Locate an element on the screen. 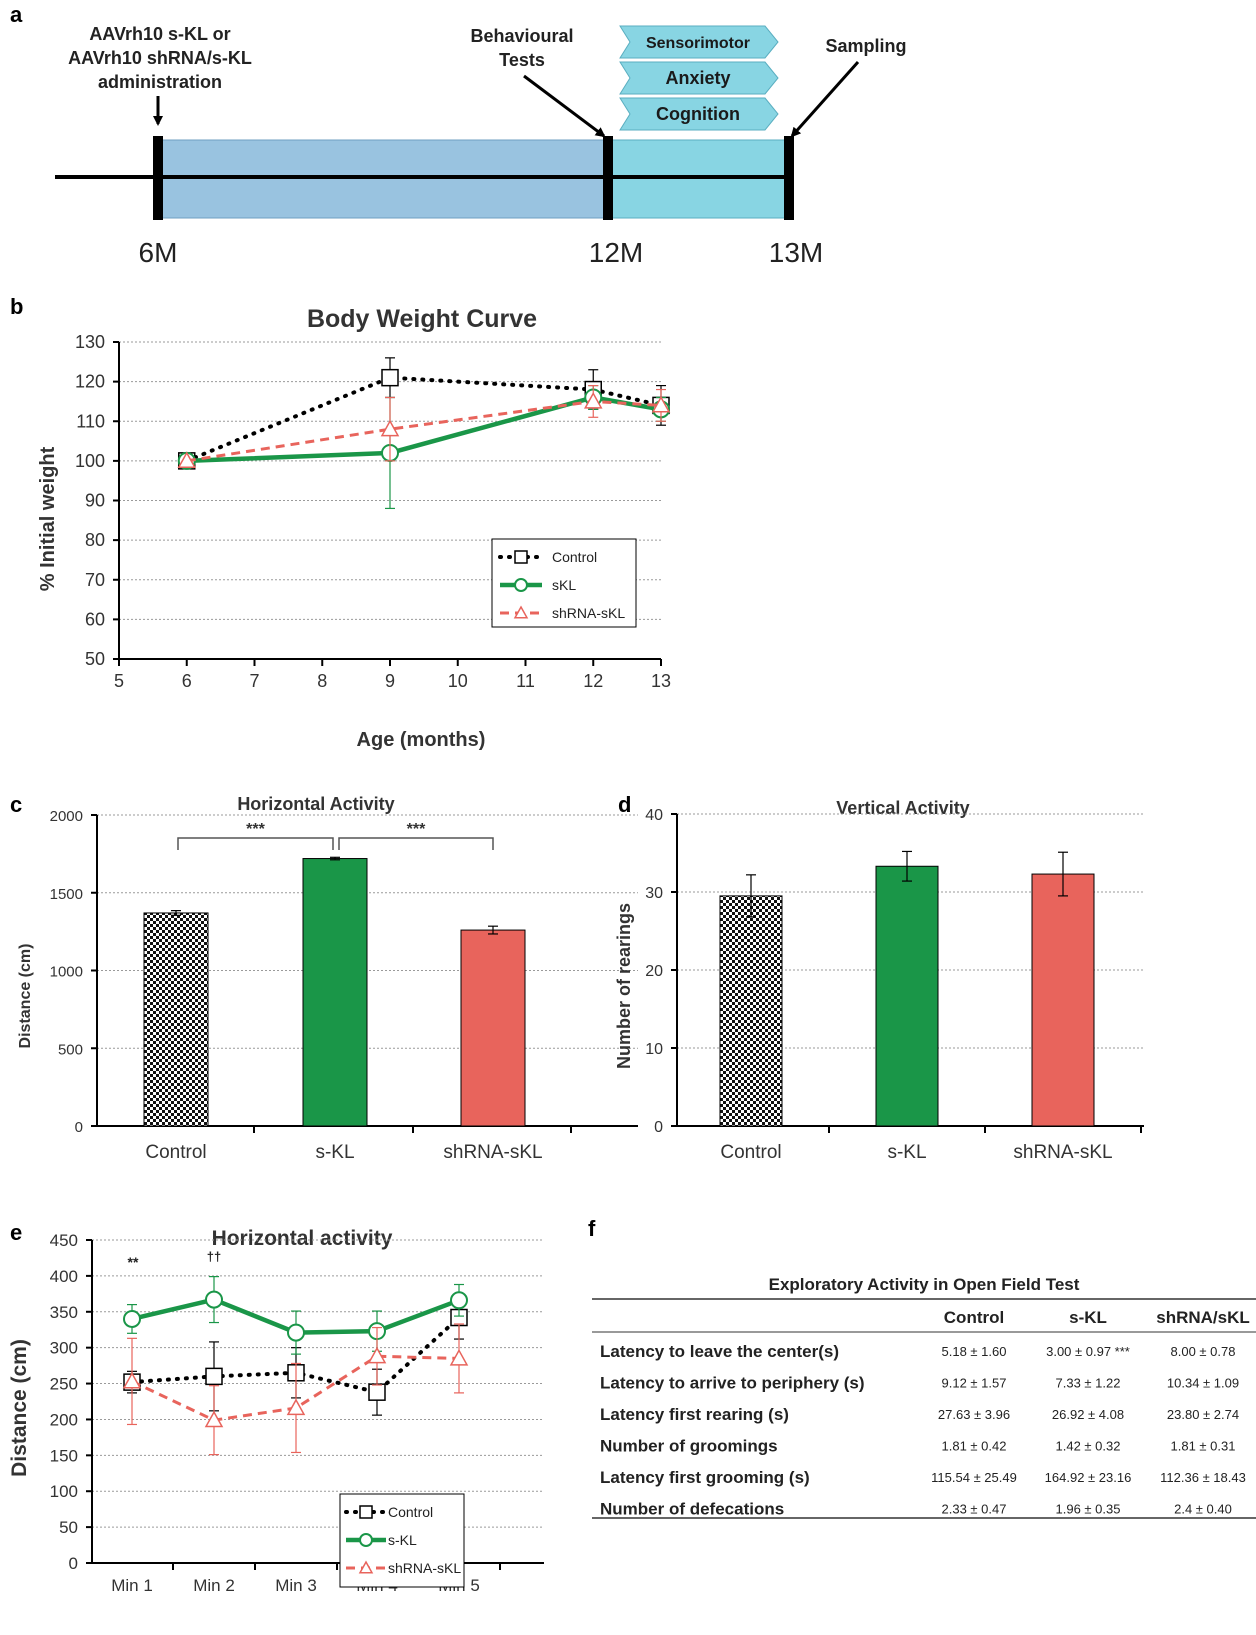 This screenshot has height=1635, width=1256. chart-c-ylabel: Distance (cm) is located at coordinates (25, 996).